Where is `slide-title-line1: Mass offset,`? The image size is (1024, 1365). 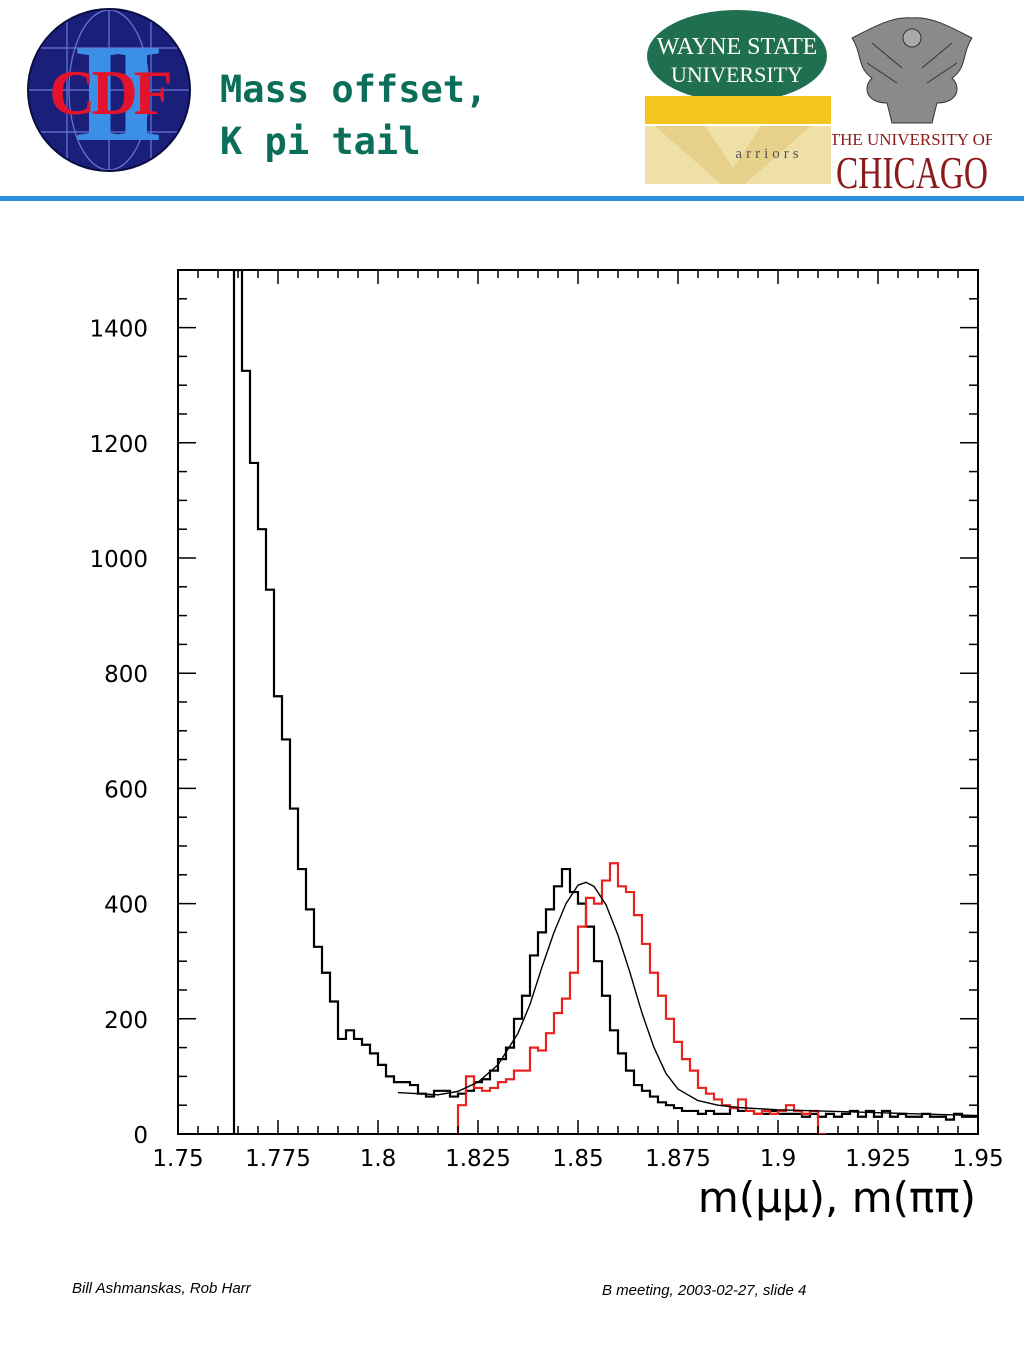
slide-title-line1: Mass offset, is located at coordinates (354, 89).